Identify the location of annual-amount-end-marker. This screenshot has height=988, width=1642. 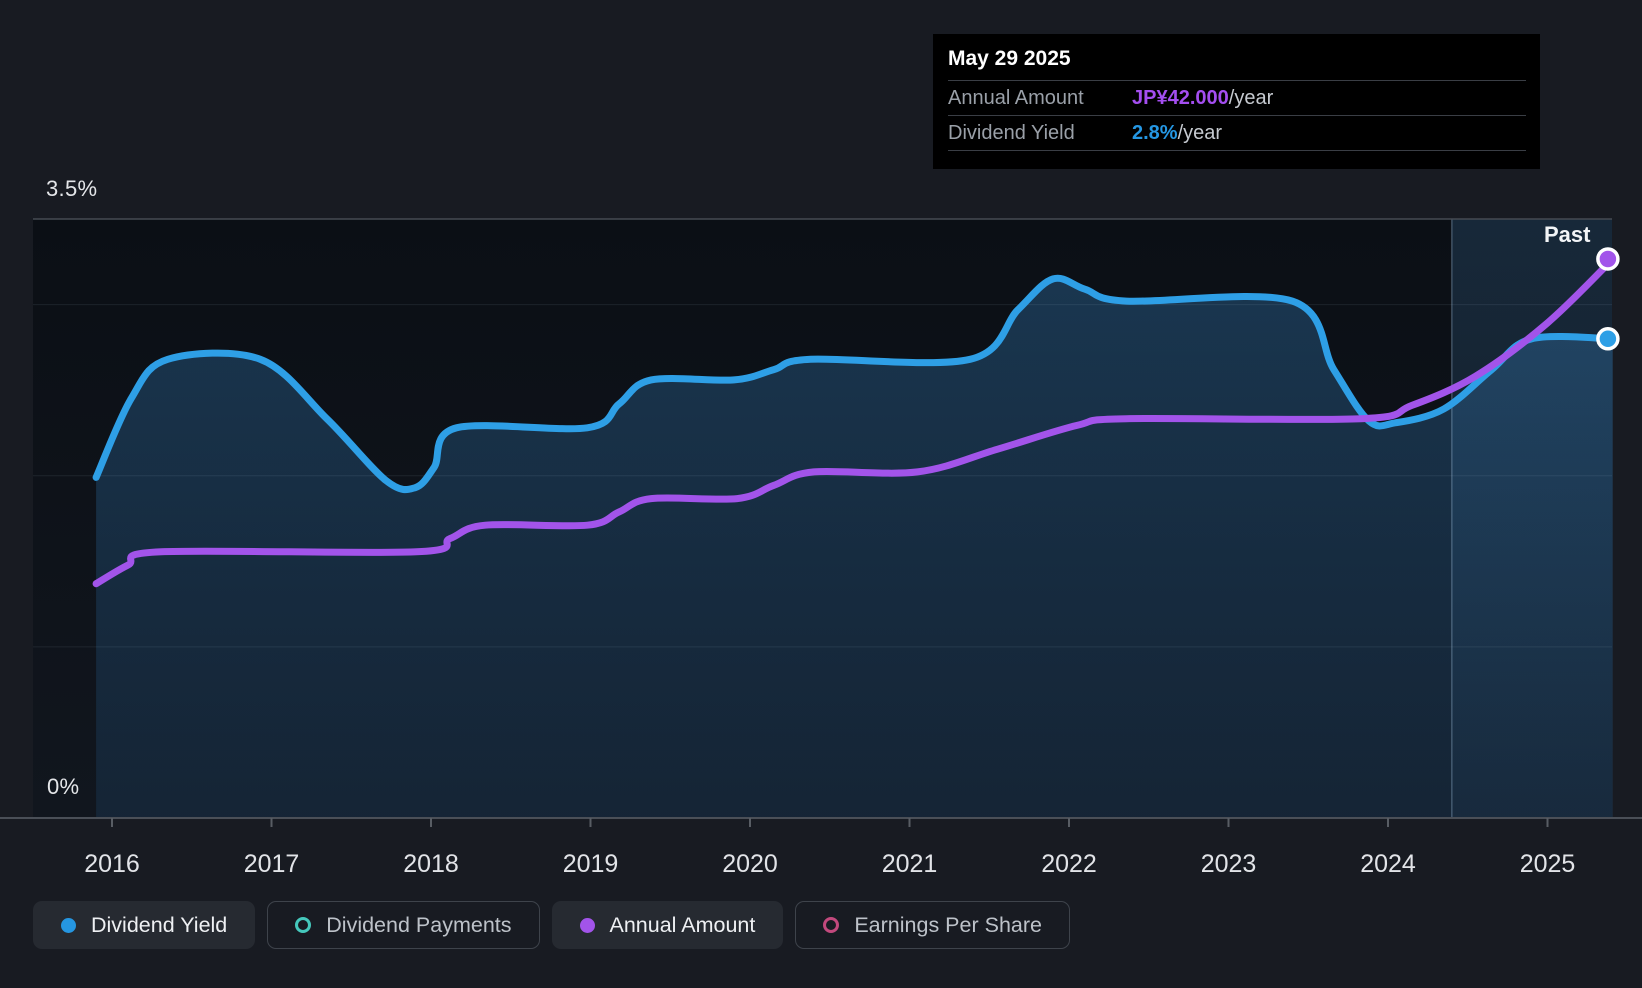
(1608, 259).